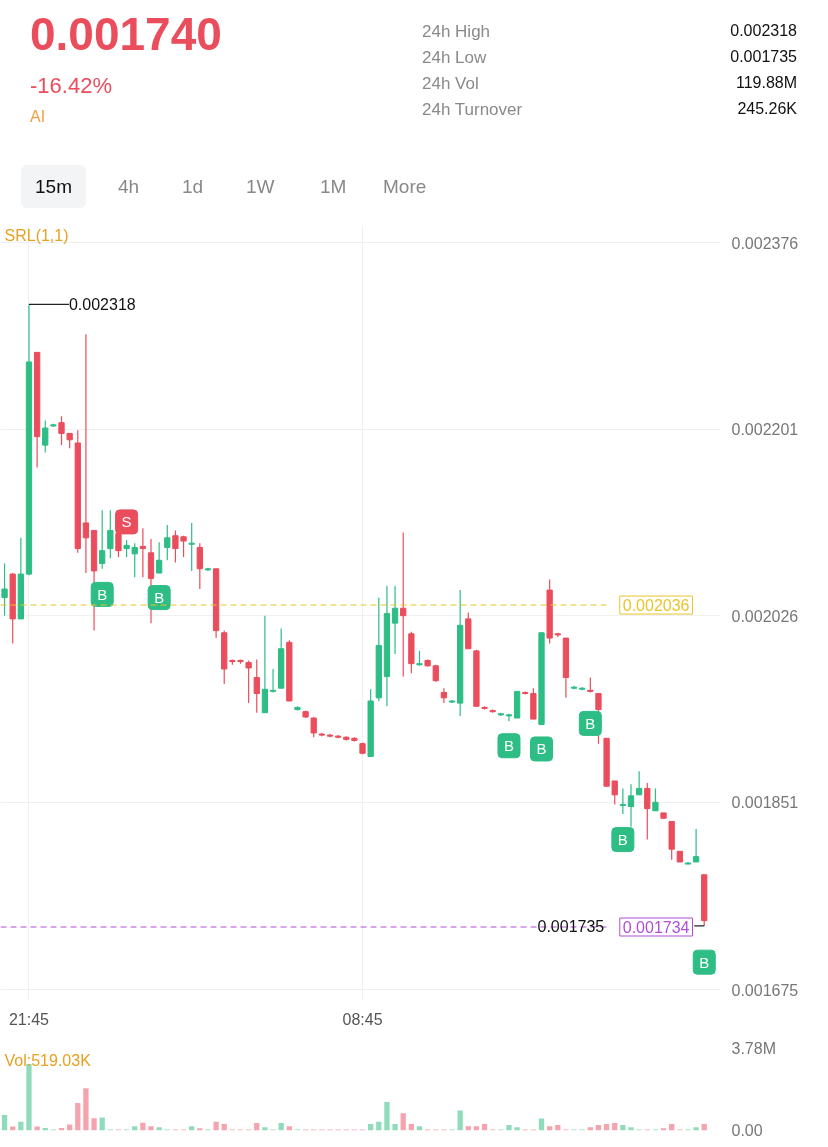  Describe the element at coordinates (193, 187) in the screenshot. I see `text: 1d` at that location.